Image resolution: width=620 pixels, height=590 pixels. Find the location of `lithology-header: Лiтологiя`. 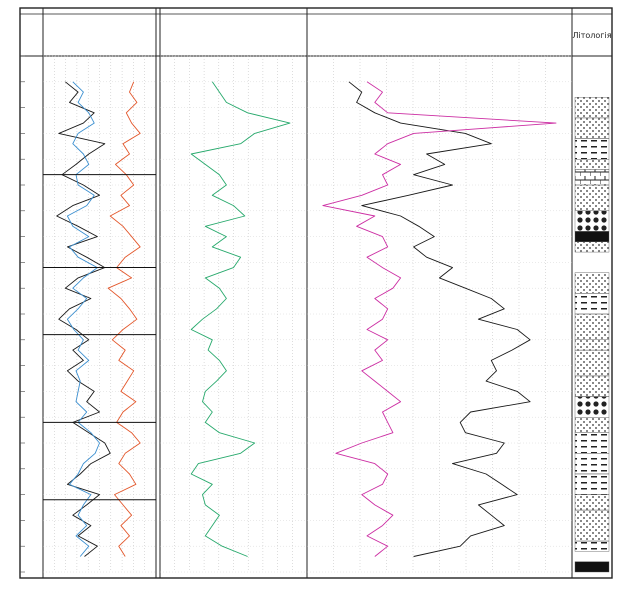

lithology-header: Лiтологiя is located at coordinates (591, 35).